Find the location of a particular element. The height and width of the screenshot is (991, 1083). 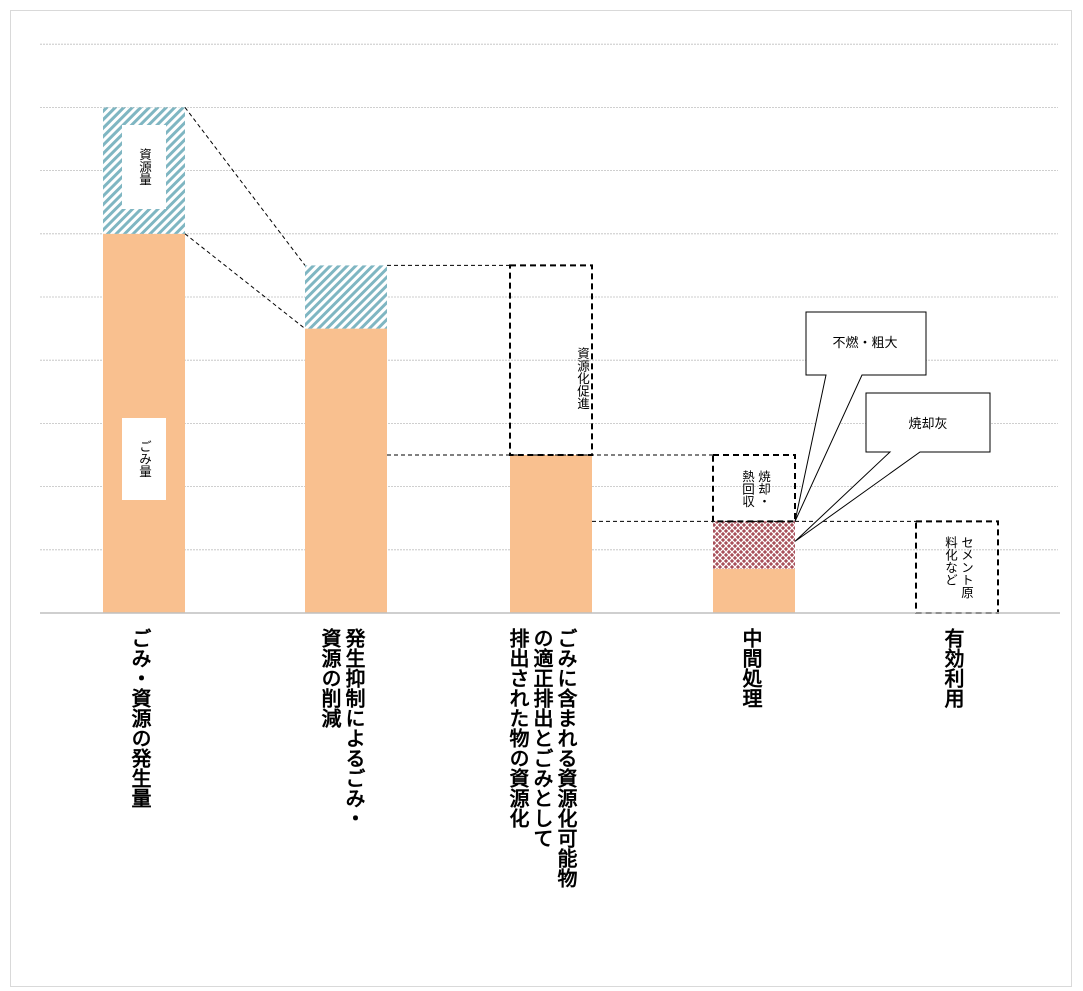

callouts is located at coordinates (892, 426).